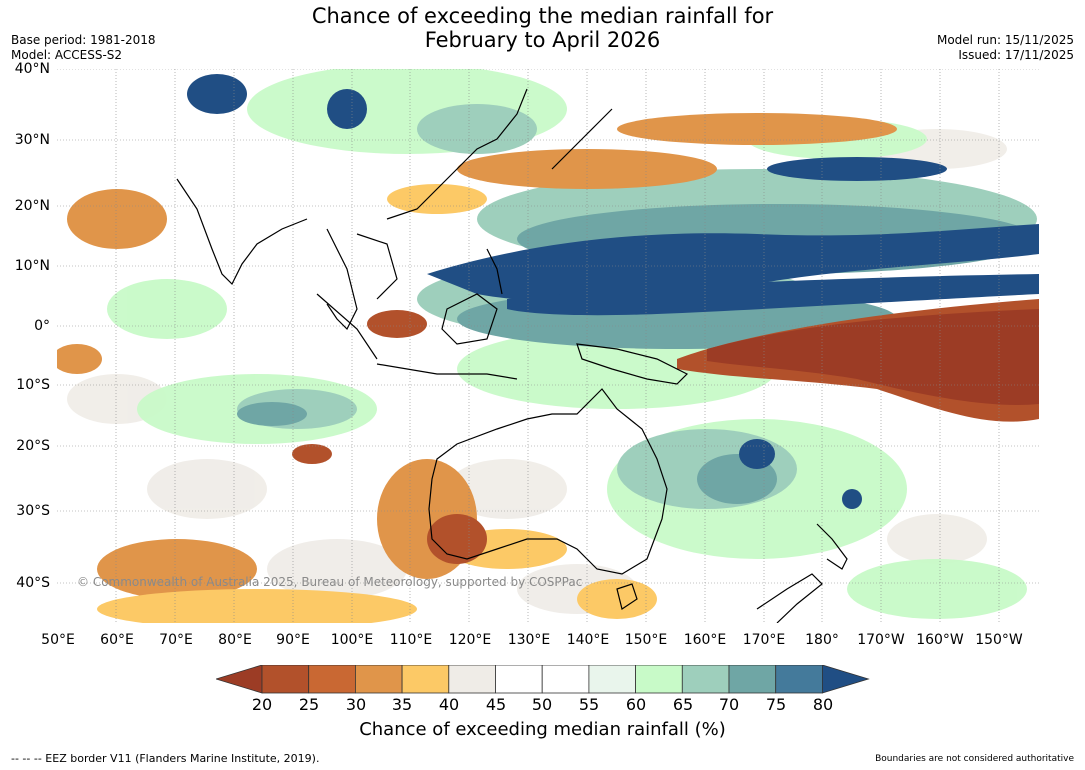 The height and width of the screenshot is (770, 1085). I want to click on lat-label: 0°, so click(42, 326).